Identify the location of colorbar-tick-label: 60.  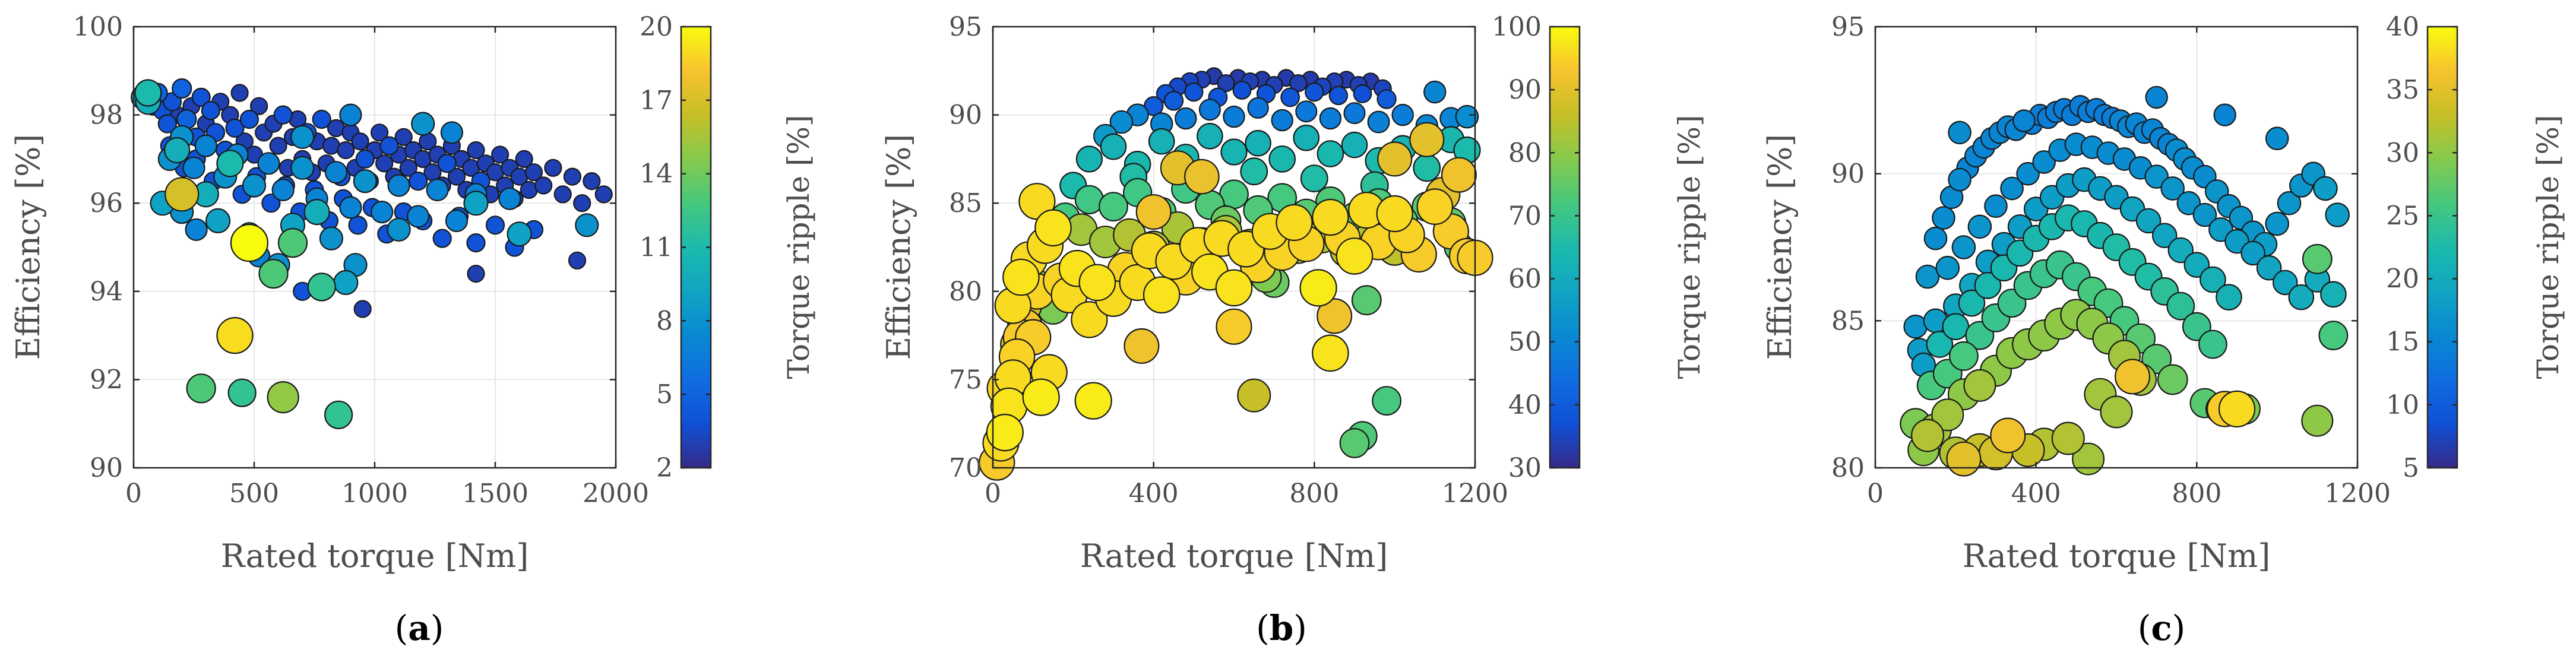
(1525, 279).